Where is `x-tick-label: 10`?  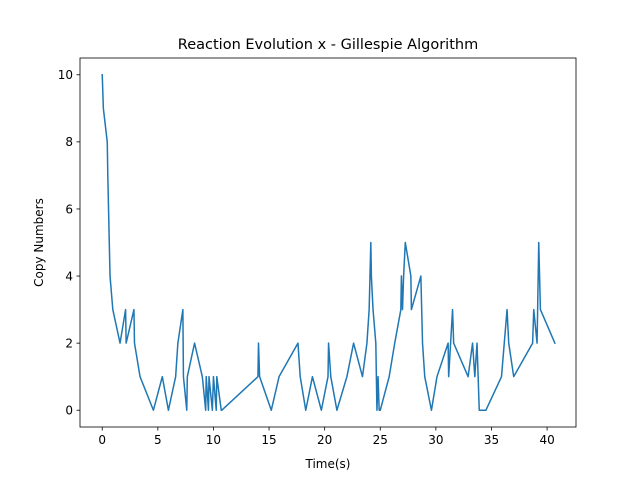
x-tick-label: 10 is located at coordinates (213, 440).